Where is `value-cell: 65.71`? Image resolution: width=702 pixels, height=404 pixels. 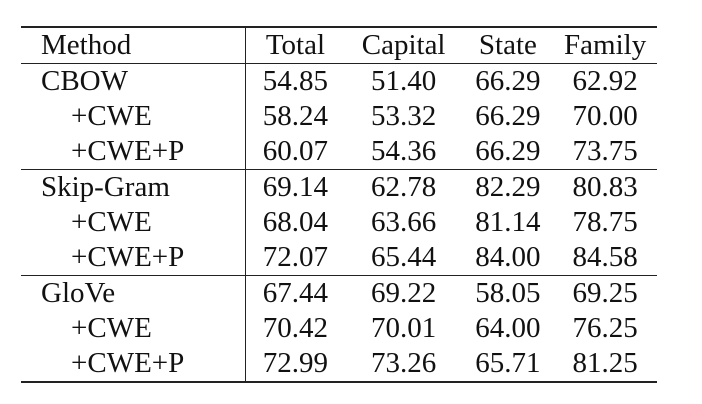
value-cell: 65.71 is located at coordinates (508, 364).